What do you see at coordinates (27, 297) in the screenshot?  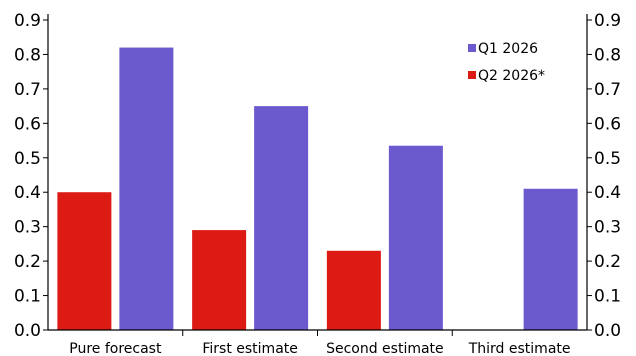 I see `y-tick-label-left: 0.1` at bounding box center [27, 297].